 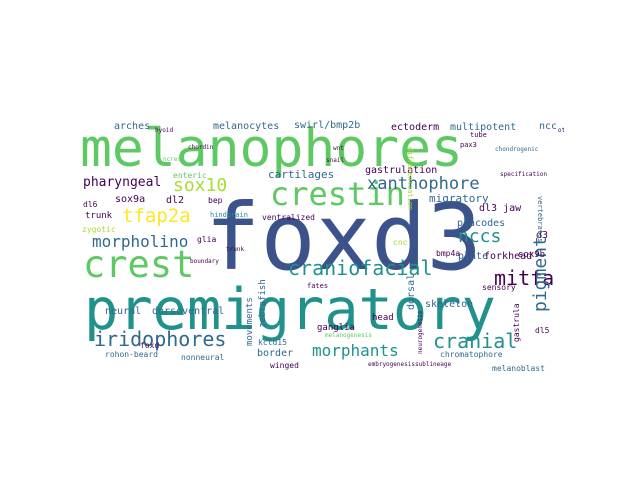 What do you see at coordinates (175, 200) in the screenshot?
I see `word-dl2: dl2` at bounding box center [175, 200].